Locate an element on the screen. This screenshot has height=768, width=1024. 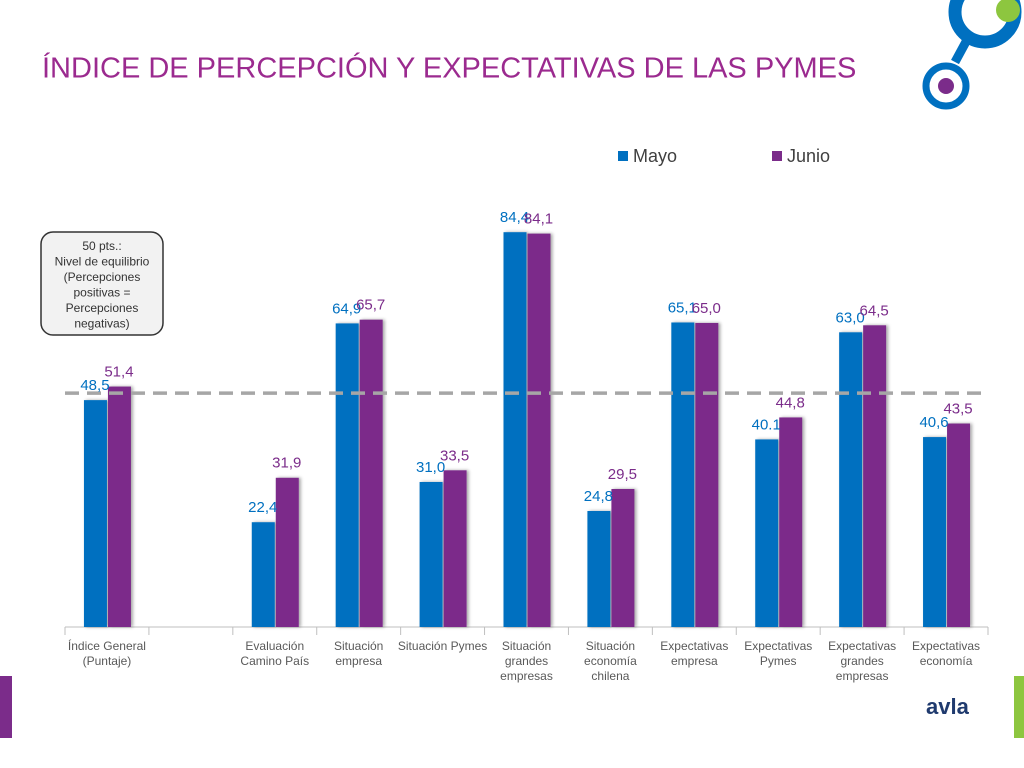
annotation-box is located at coordinates (102, 283).